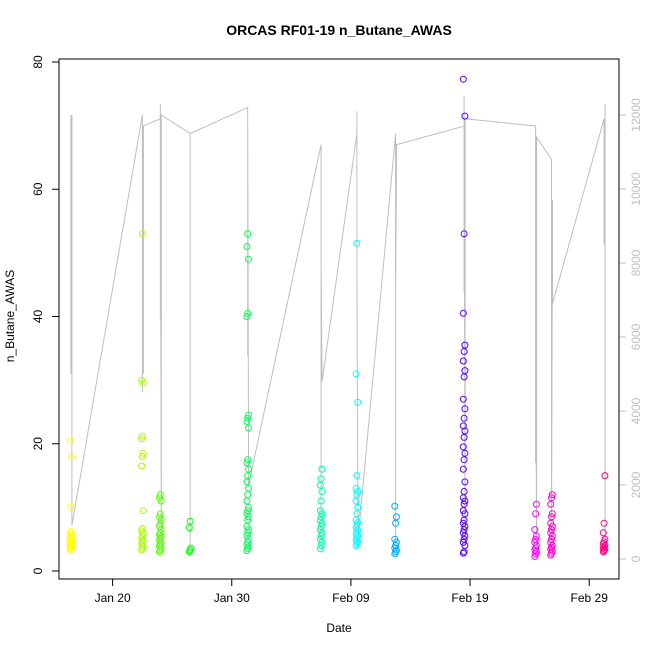 The height and width of the screenshot is (650, 650). What do you see at coordinates (351, 598) in the screenshot?
I see `x-tick-label: Feb 09` at bounding box center [351, 598].